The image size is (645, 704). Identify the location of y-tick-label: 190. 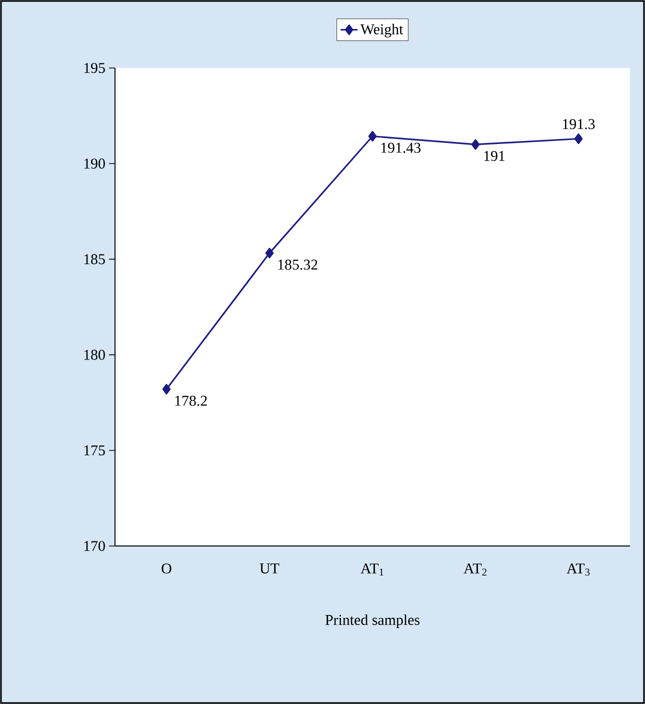
(94, 163).